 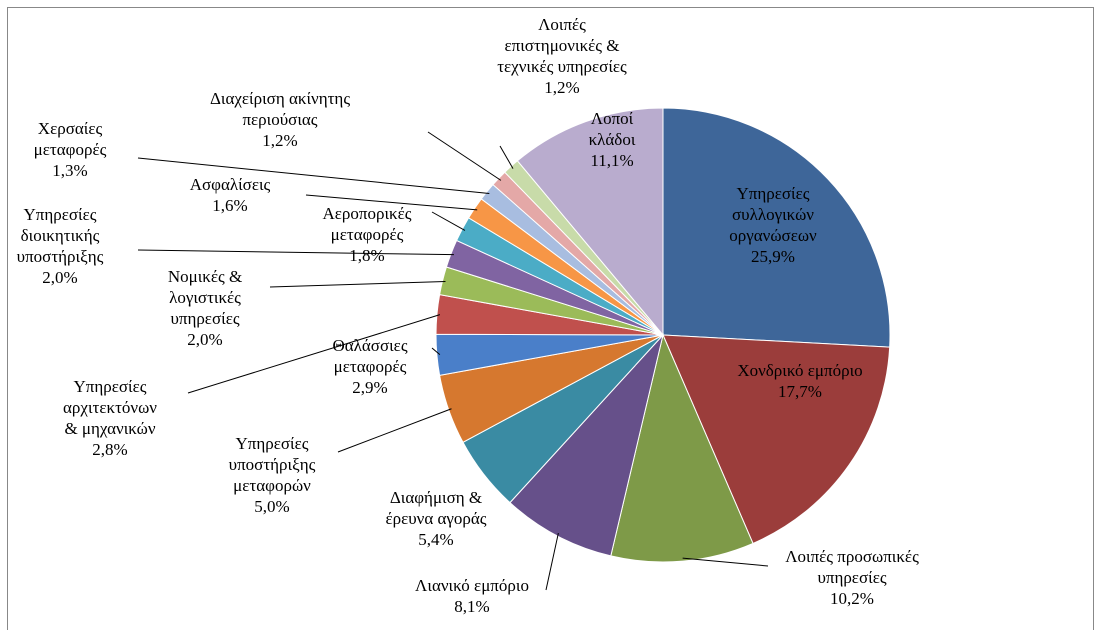 I want to click on category-label: Υπηρεσίες υποστήριξης μεταφορών, so click(x=272, y=464).